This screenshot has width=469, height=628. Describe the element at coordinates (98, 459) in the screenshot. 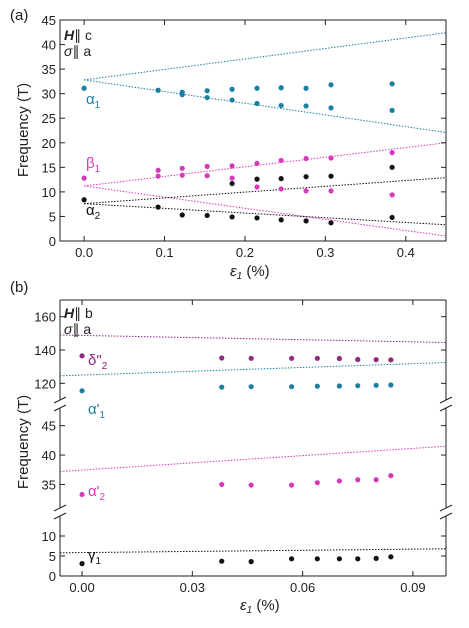

I see `panel-b-series-labels: δ"2 α'1 α'2 γ1` at that location.